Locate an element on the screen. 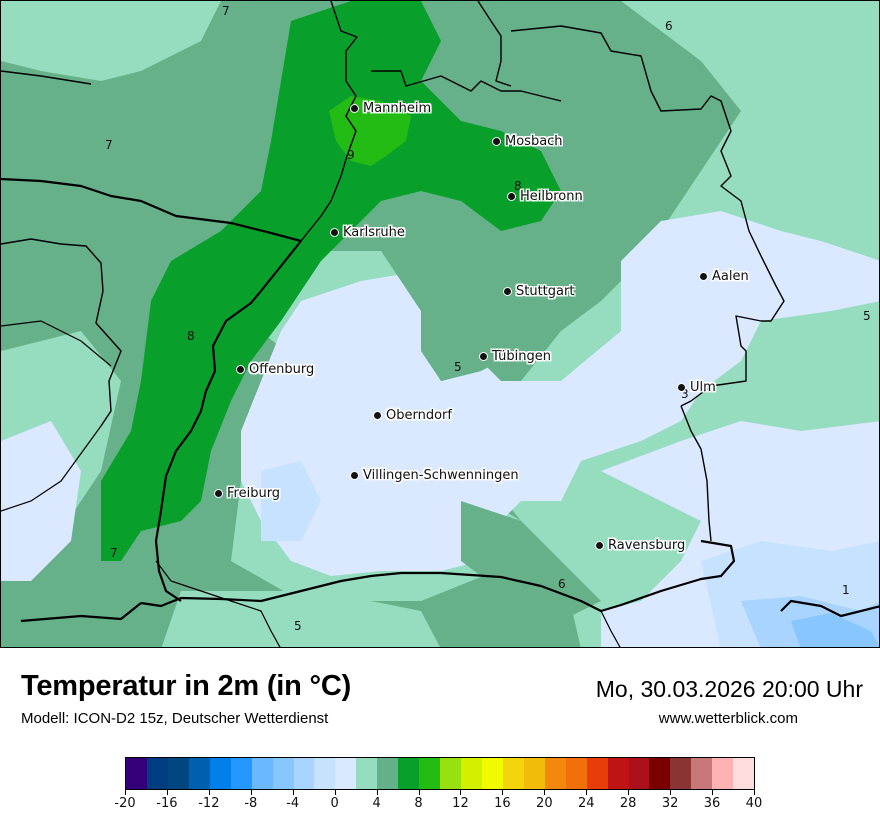  city-marker: Aalen is located at coordinates (724, 276).